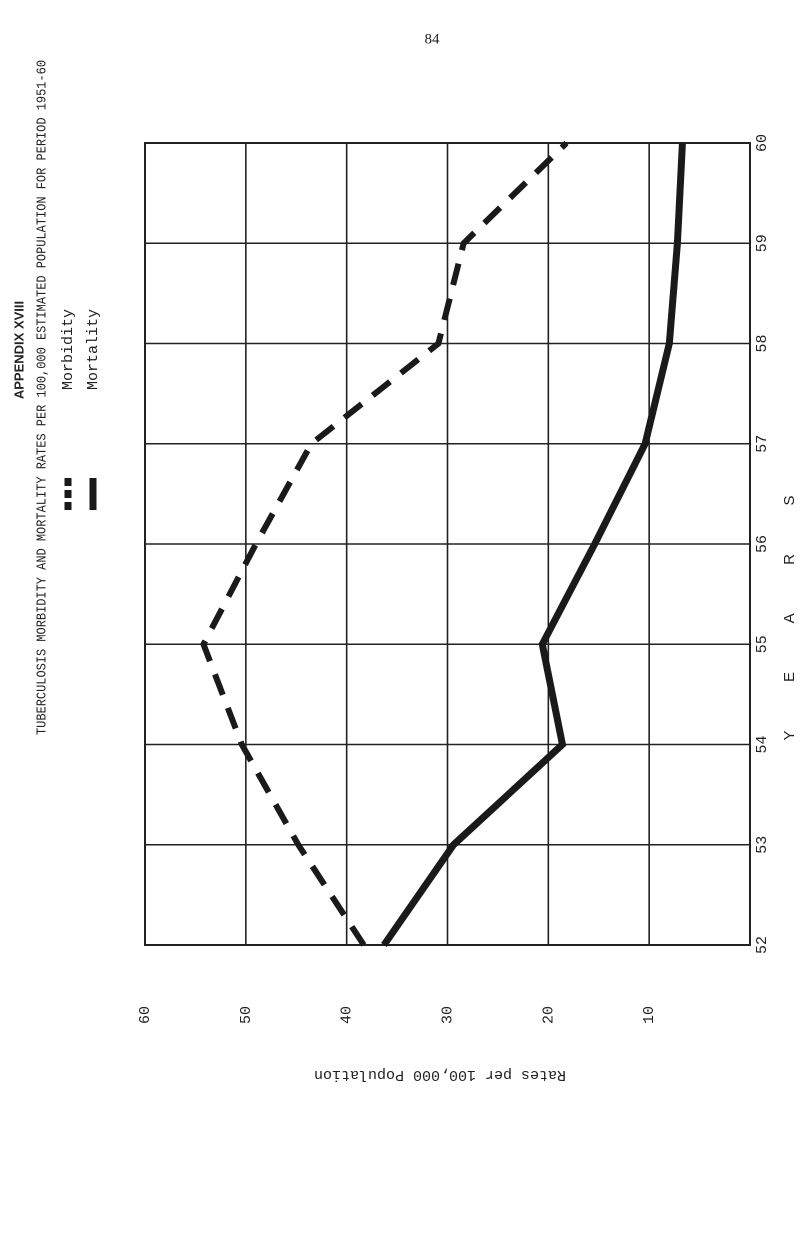 This screenshot has width=800, height=1260. Describe the element at coordinates (145, 1015) in the screenshot. I see `y-tick-label: 60` at that location.